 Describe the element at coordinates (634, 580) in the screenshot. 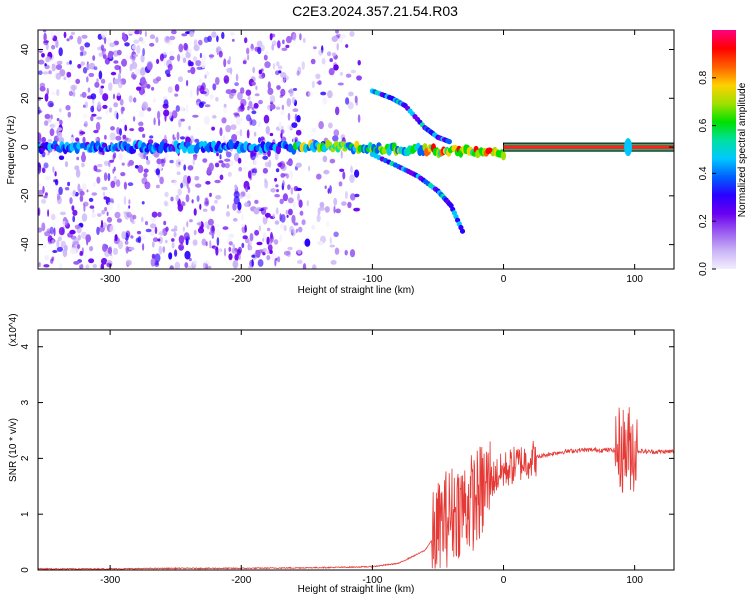

I see `x-tick-label: 100` at that location.